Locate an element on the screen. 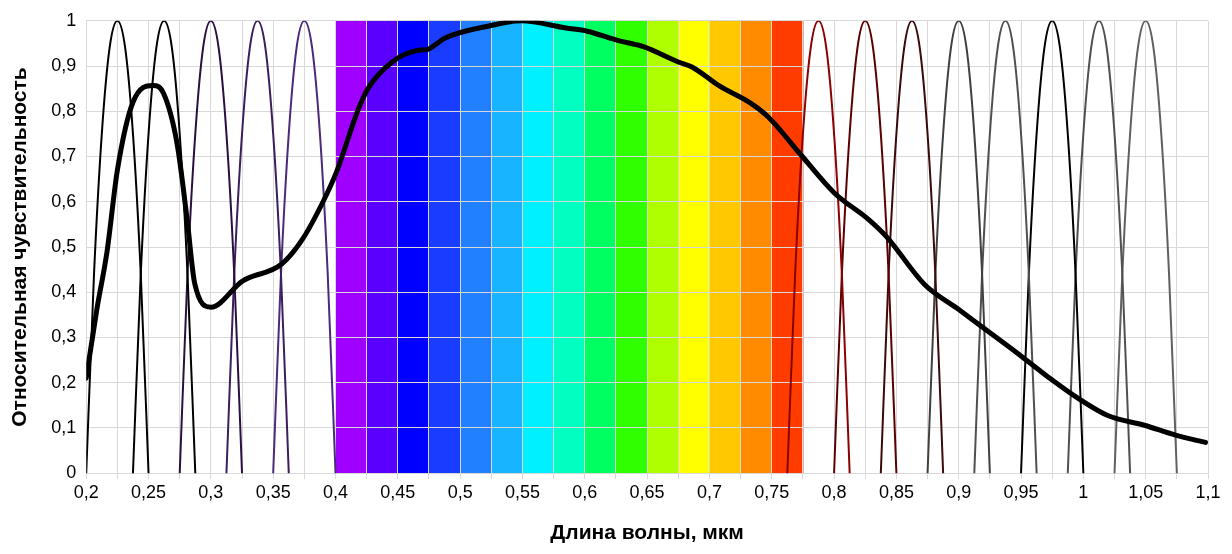 The height and width of the screenshot is (554, 1232). x-tick-label: 0,25 is located at coordinates (149, 491).